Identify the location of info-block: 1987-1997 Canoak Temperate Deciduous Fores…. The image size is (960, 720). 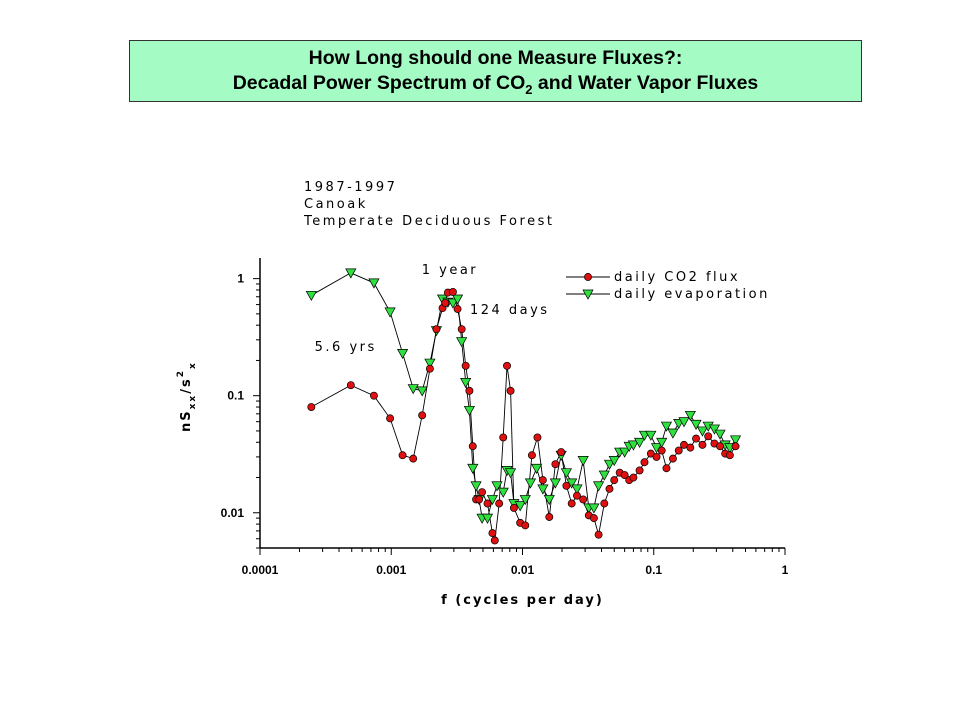
(428, 204).